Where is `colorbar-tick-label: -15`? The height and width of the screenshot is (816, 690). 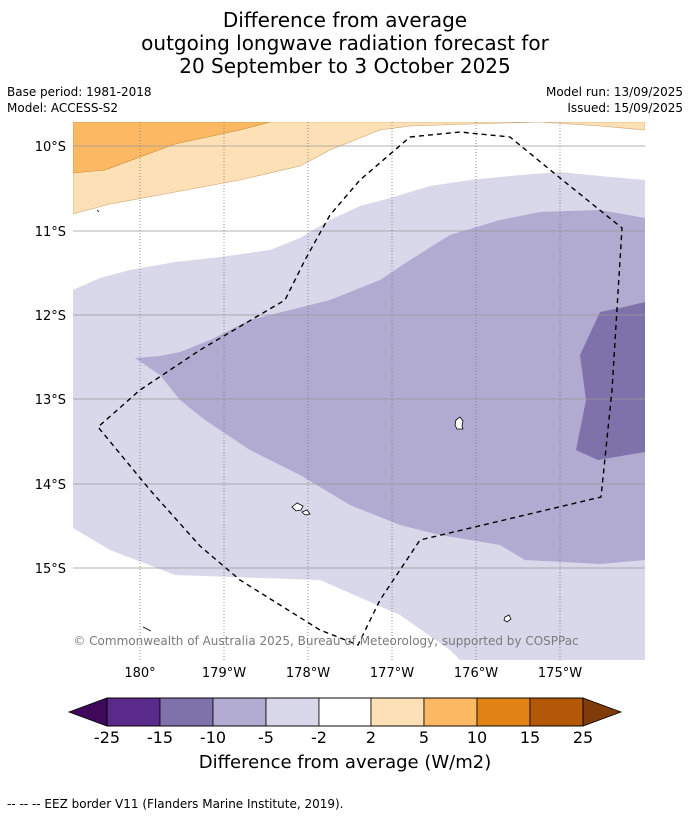 colorbar-tick-label: -15 is located at coordinates (160, 737).